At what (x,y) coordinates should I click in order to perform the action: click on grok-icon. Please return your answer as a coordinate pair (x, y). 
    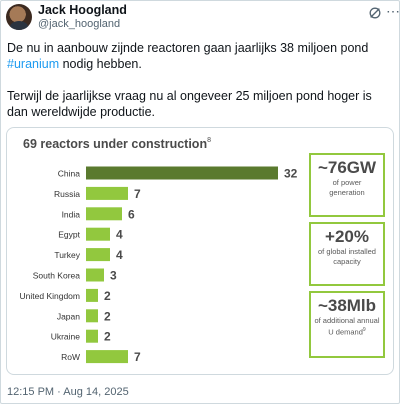
    Looking at the image, I should click on (375, 13).